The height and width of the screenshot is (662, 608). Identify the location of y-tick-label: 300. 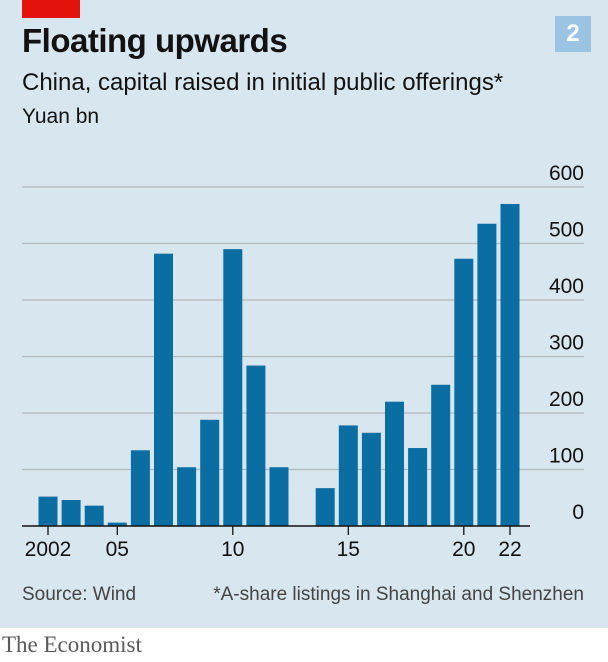
(566, 343).